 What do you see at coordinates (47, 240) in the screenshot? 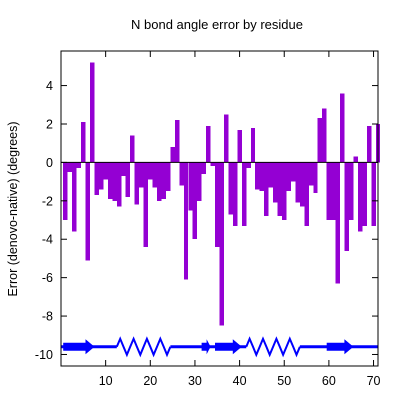
I see `y-tick-label: -4` at bounding box center [47, 240].